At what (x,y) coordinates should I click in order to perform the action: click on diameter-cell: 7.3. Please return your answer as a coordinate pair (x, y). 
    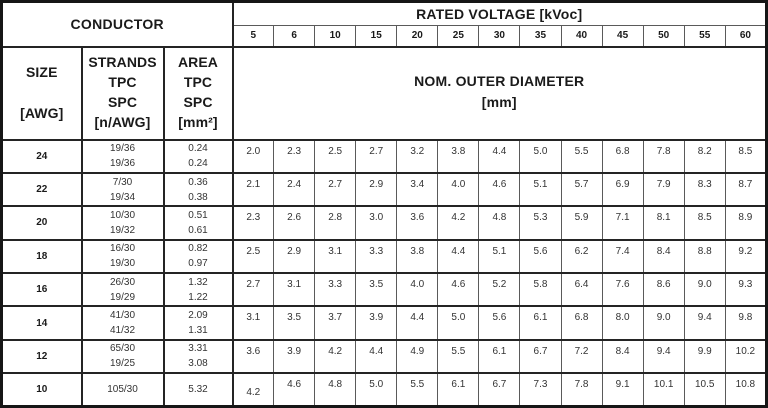
    Looking at the image, I should click on (540, 390).